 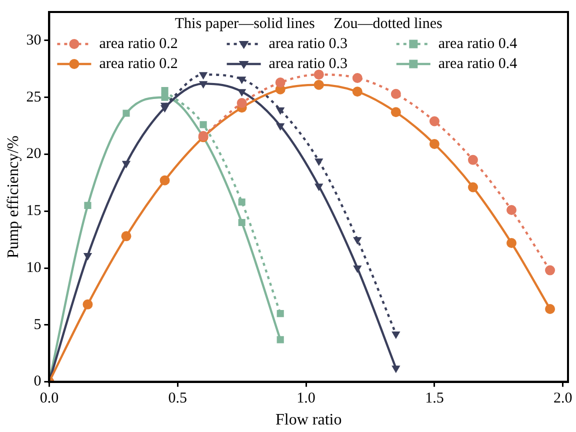 I want to click on y-tick-label: 15, so click(x=34, y=211).